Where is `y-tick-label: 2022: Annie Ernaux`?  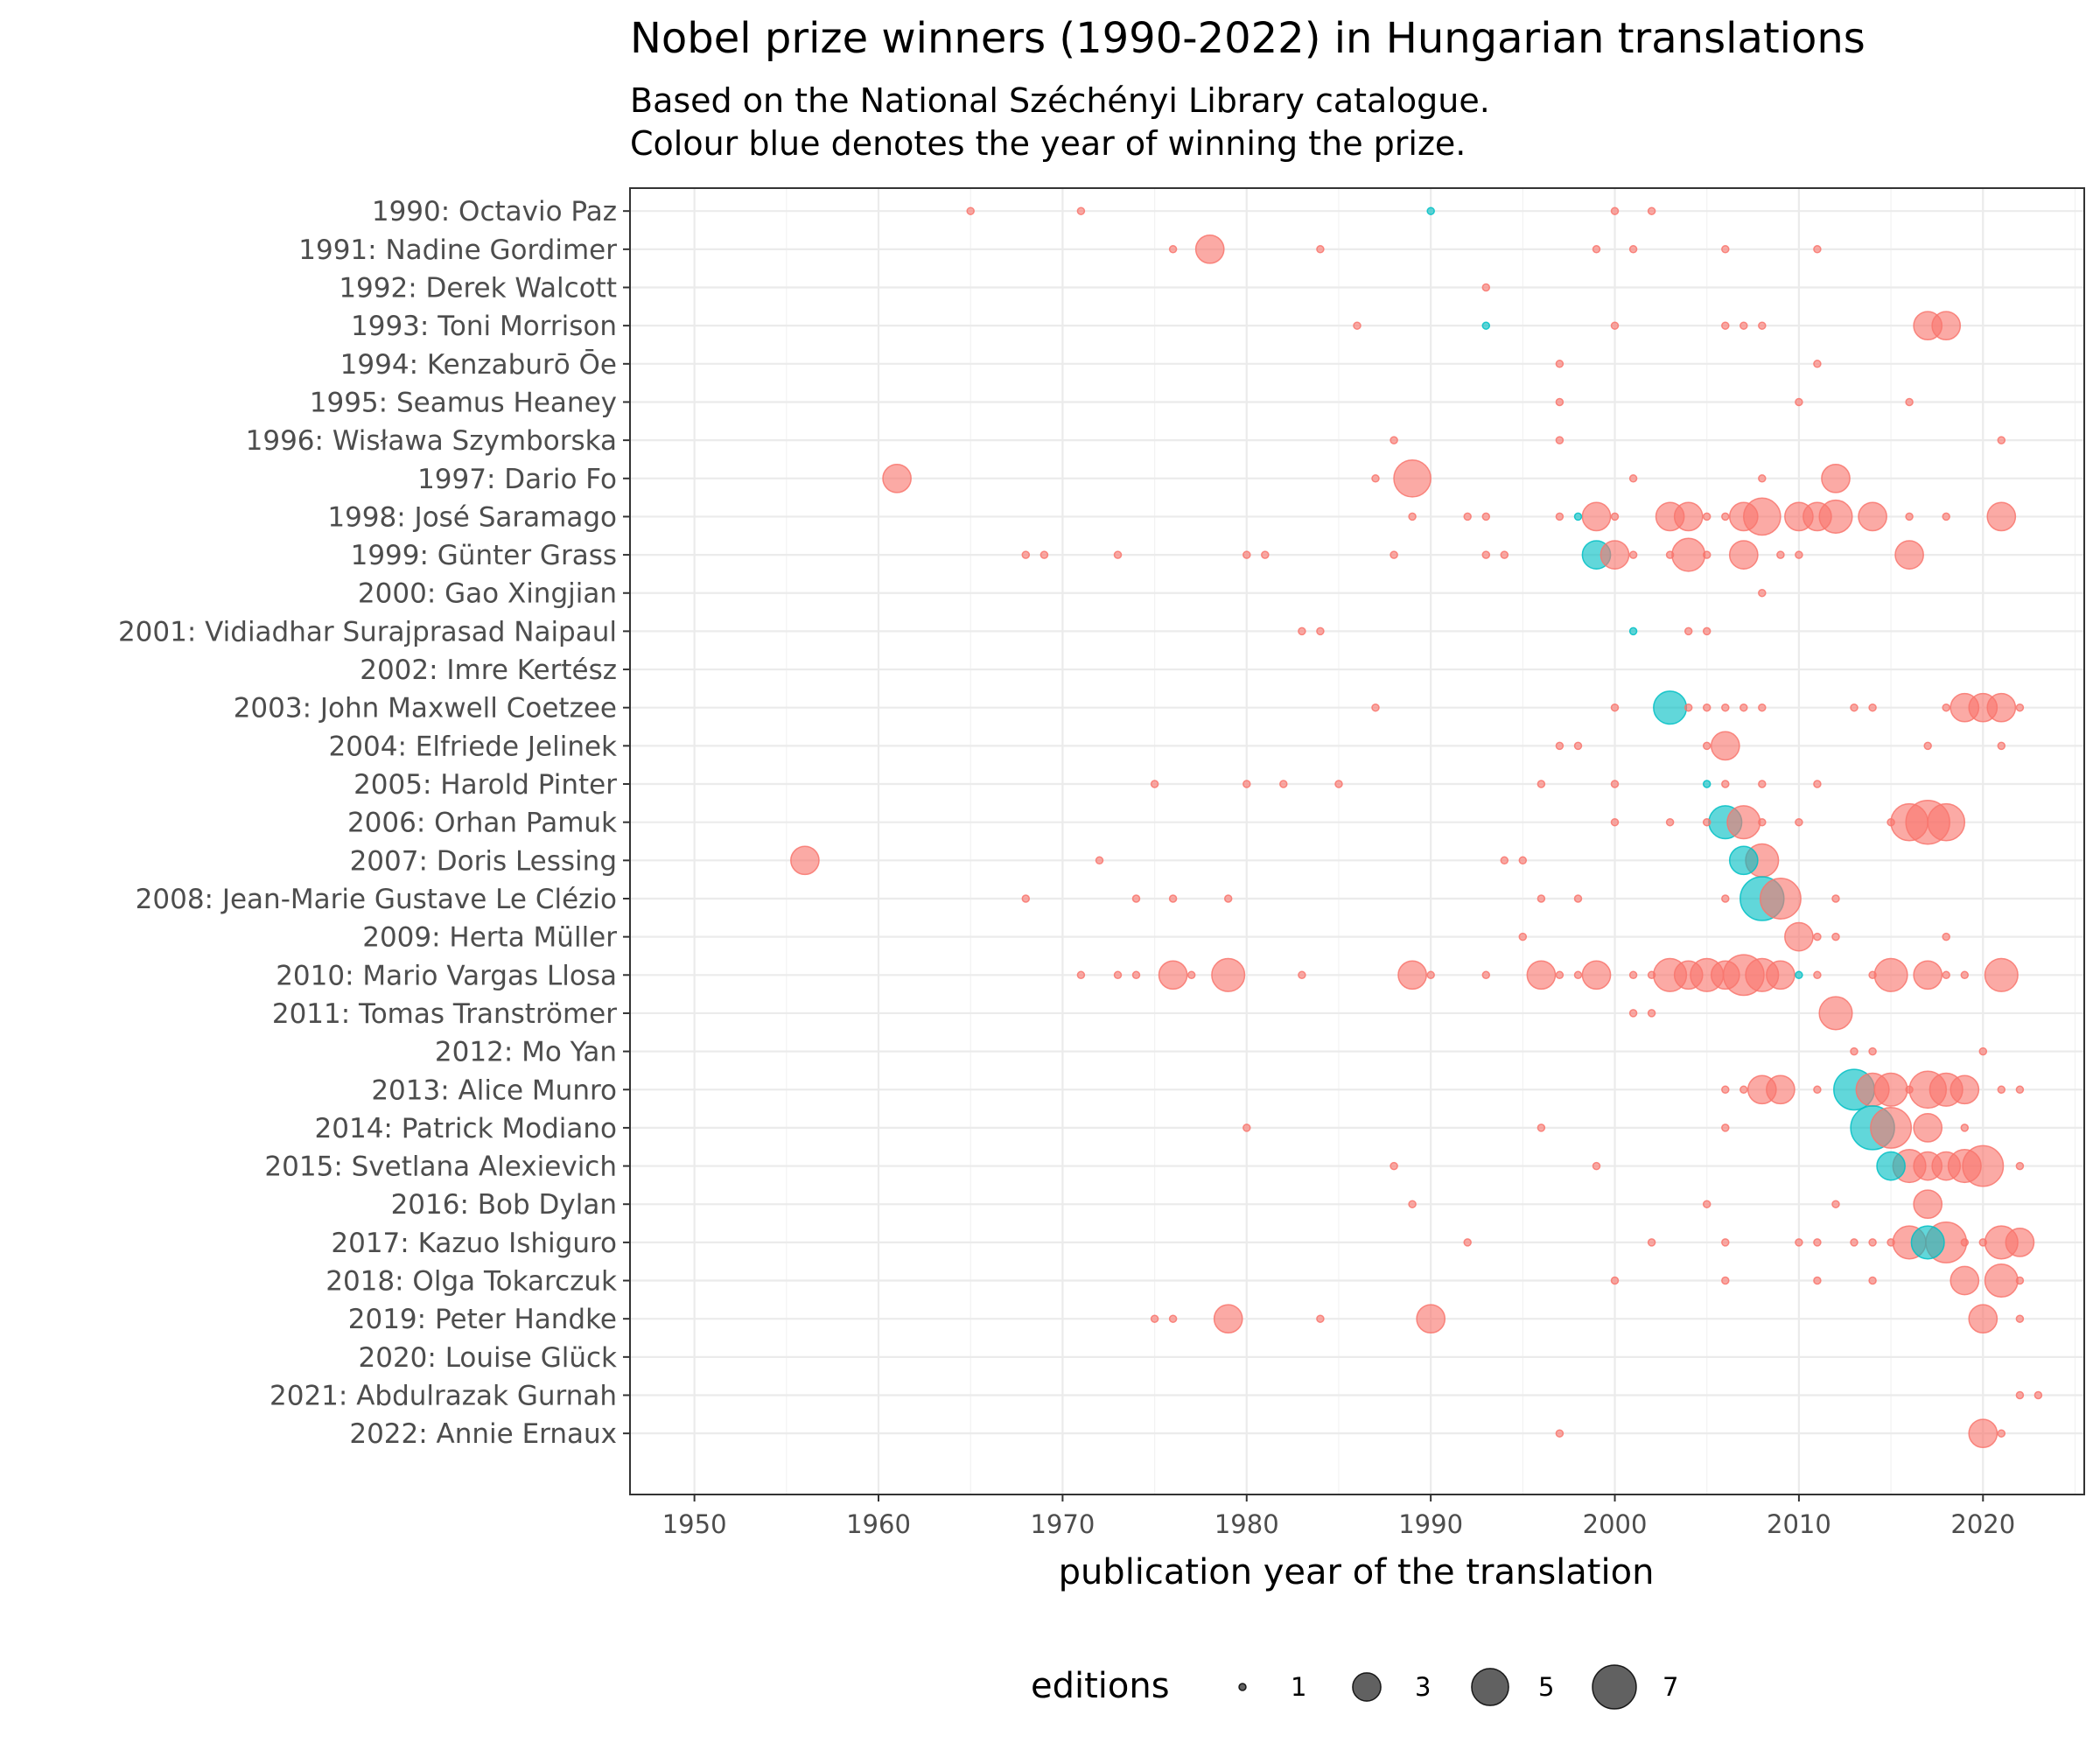 y-tick-label: 2022: Annie Ernaux is located at coordinates (483, 1434).